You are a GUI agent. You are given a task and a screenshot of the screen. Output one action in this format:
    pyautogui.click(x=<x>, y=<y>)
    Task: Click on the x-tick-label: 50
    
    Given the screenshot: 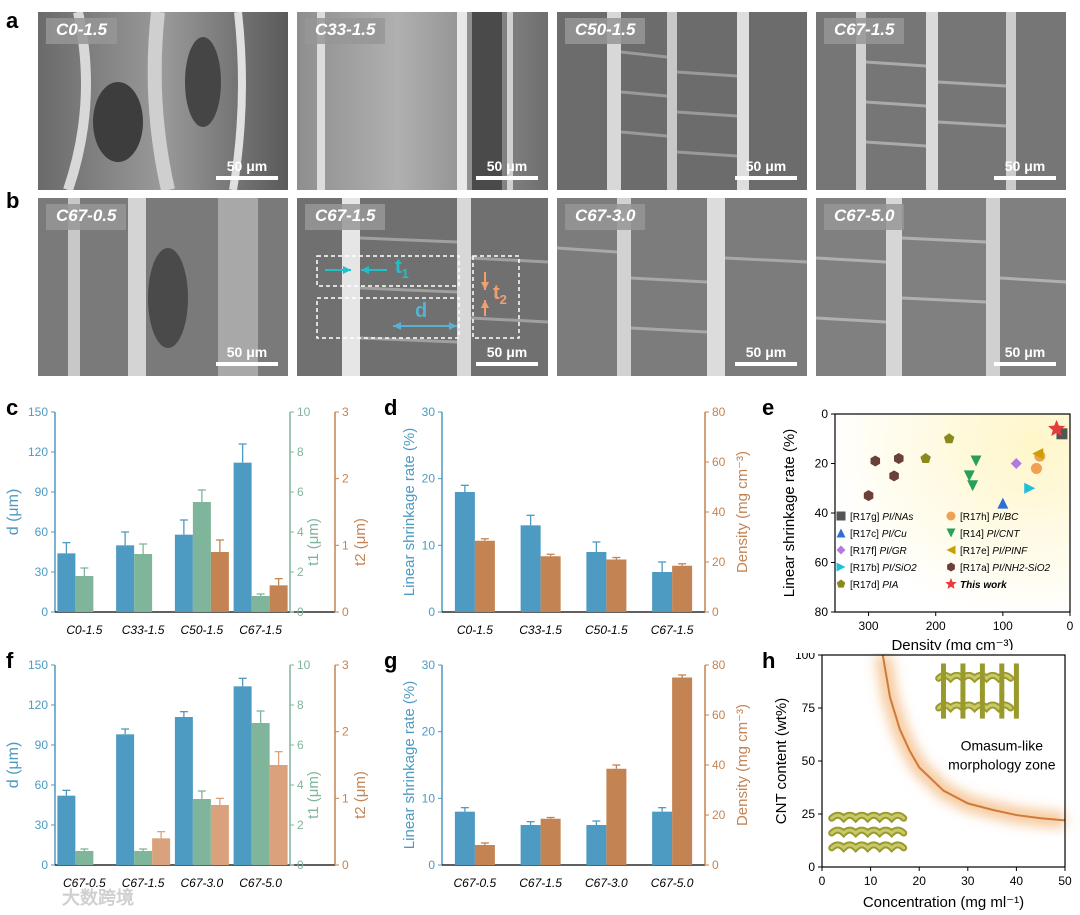 What is the action you would take?
    pyautogui.click(x=1065, y=881)
    